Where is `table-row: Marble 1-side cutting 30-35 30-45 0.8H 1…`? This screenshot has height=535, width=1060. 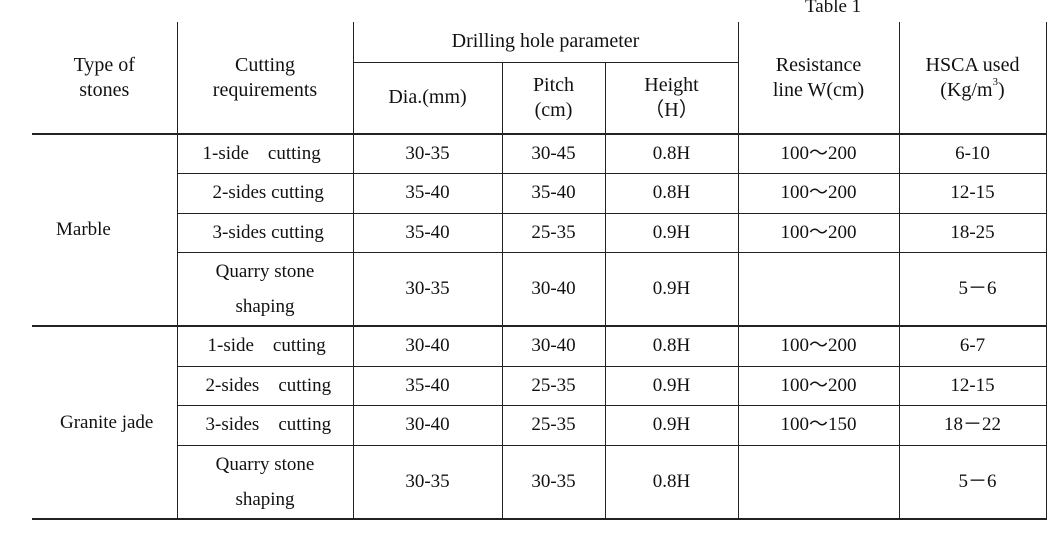
table-row: Marble 1-side cutting 30-35 30-45 0.8H 1… is located at coordinates (539, 153).